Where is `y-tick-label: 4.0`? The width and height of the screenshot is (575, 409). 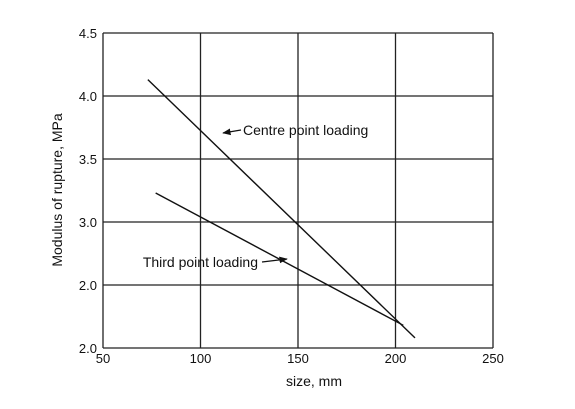 y-tick-label: 4.0 is located at coordinates (88, 96).